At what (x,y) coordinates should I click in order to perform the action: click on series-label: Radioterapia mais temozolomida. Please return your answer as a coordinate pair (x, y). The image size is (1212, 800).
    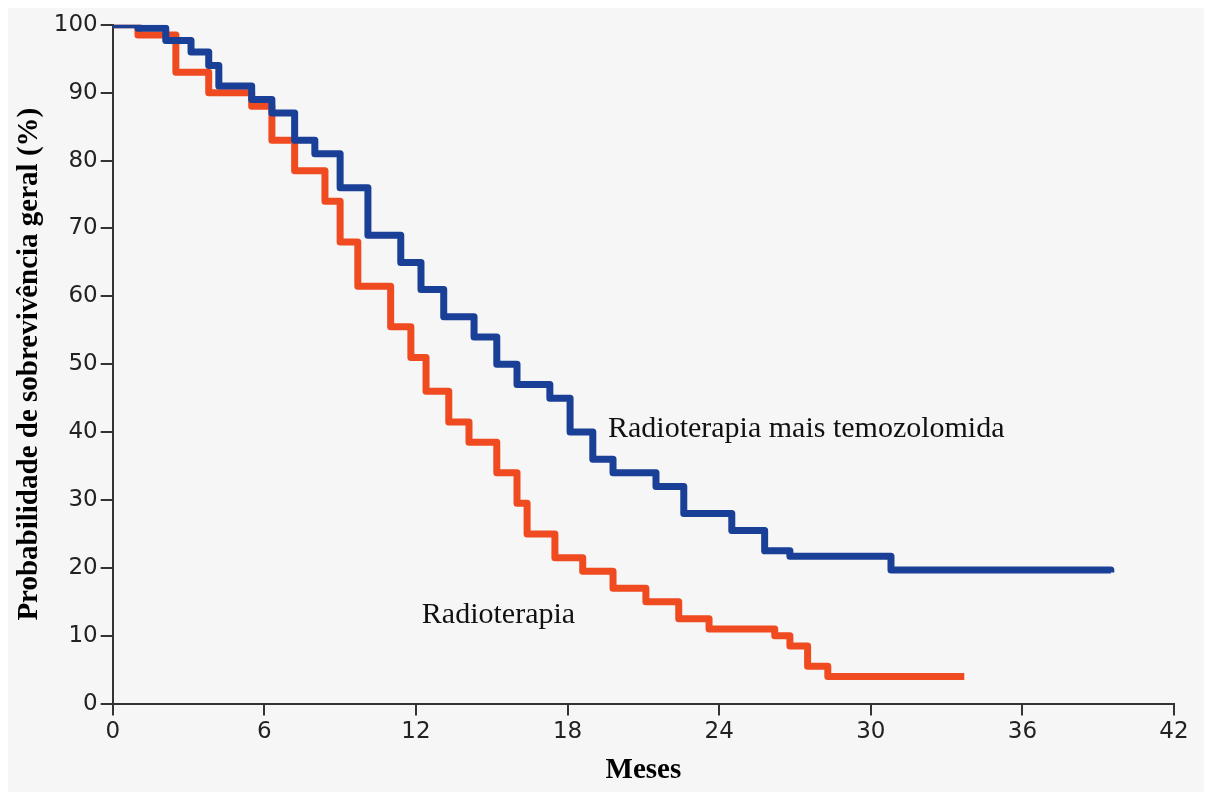
    Looking at the image, I should click on (806, 426).